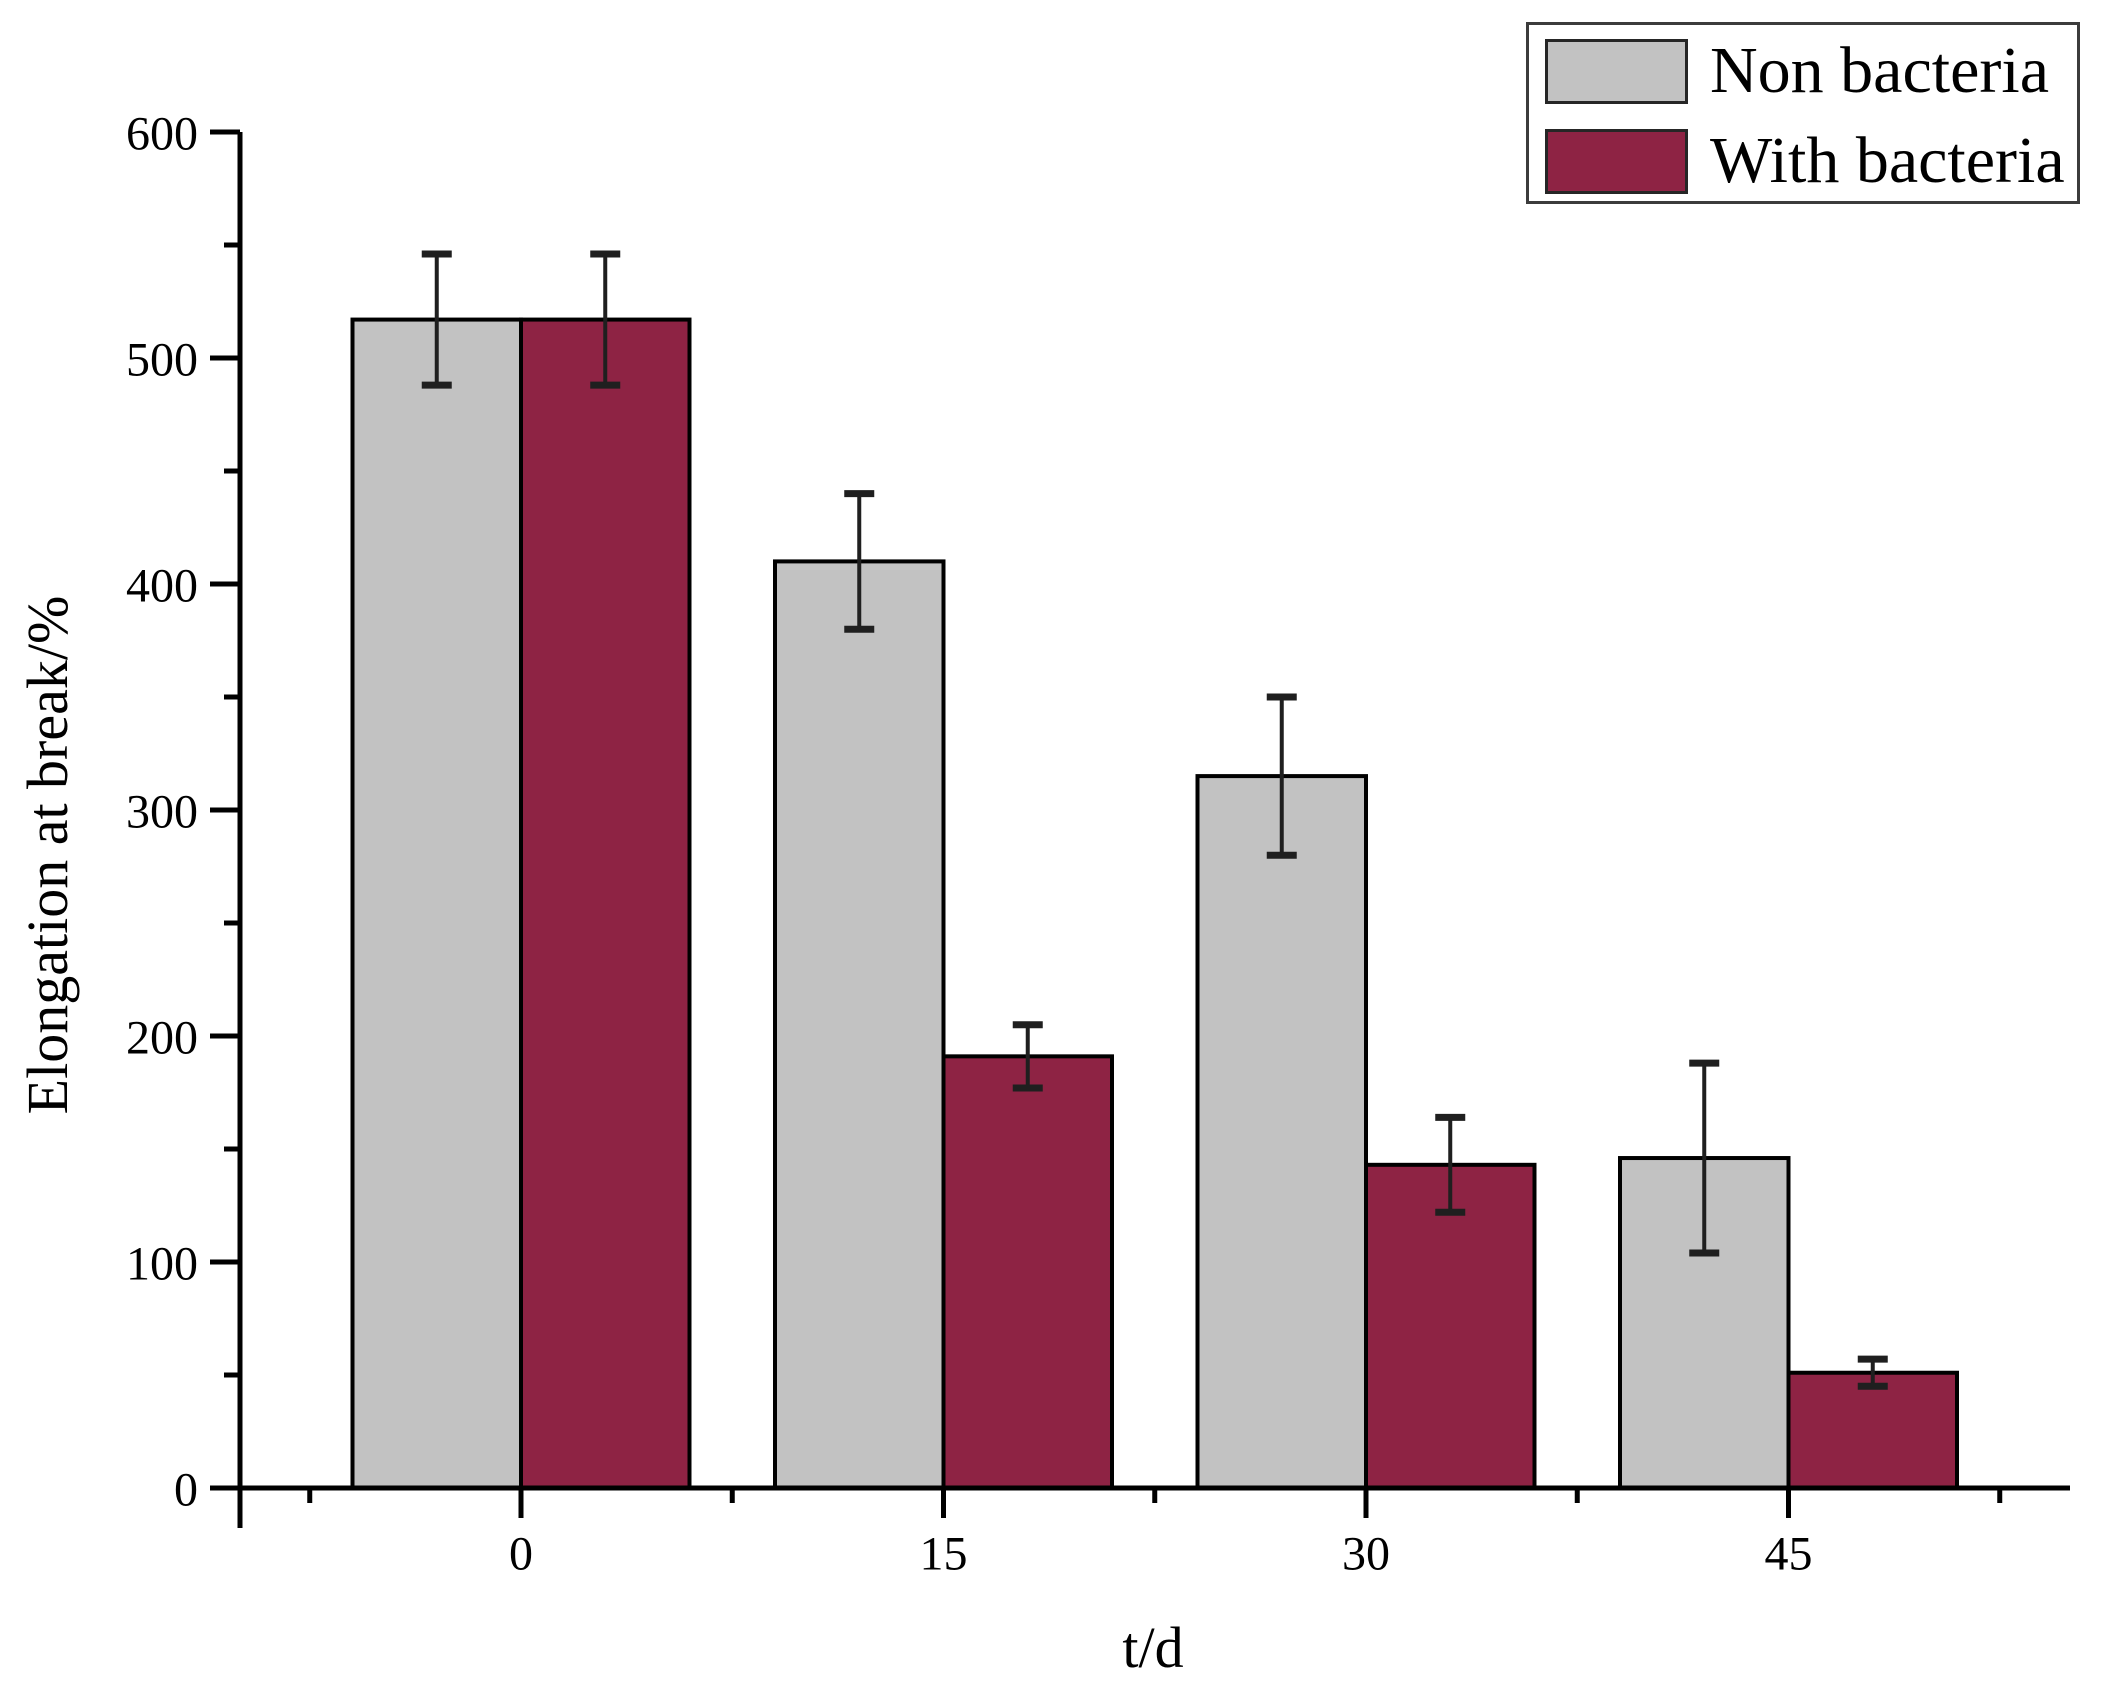 This screenshot has height=1700, width=2103. What do you see at coordinates (162, 1264) in the screenshot?
I see `y-tick-label: 100` at bounding box center [162, 1264].